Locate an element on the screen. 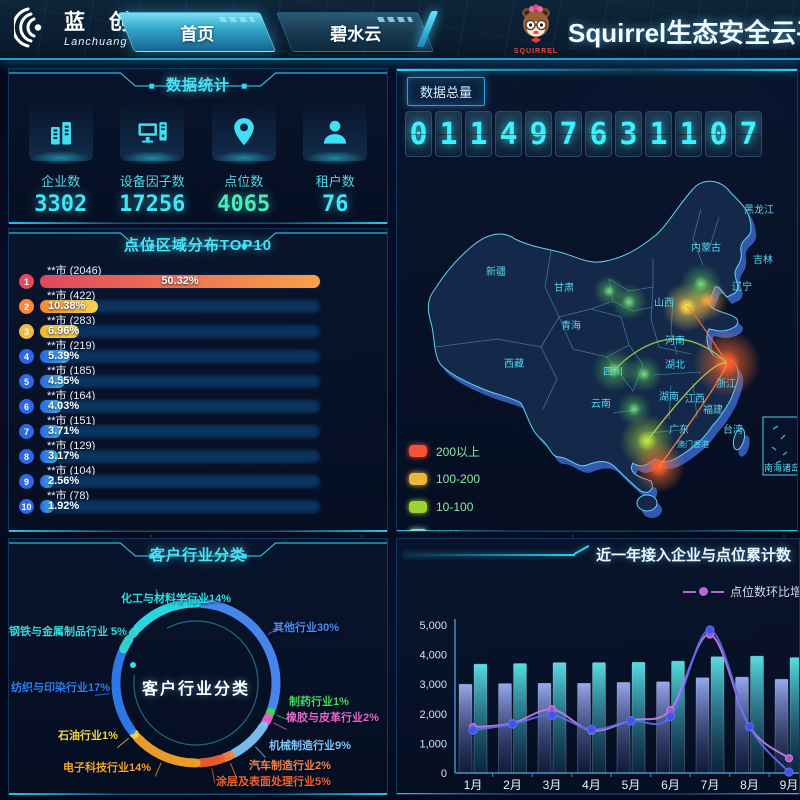  donut-slice-label: 钢铁与金属制品行业 5% is located at coordinates (68, 632).